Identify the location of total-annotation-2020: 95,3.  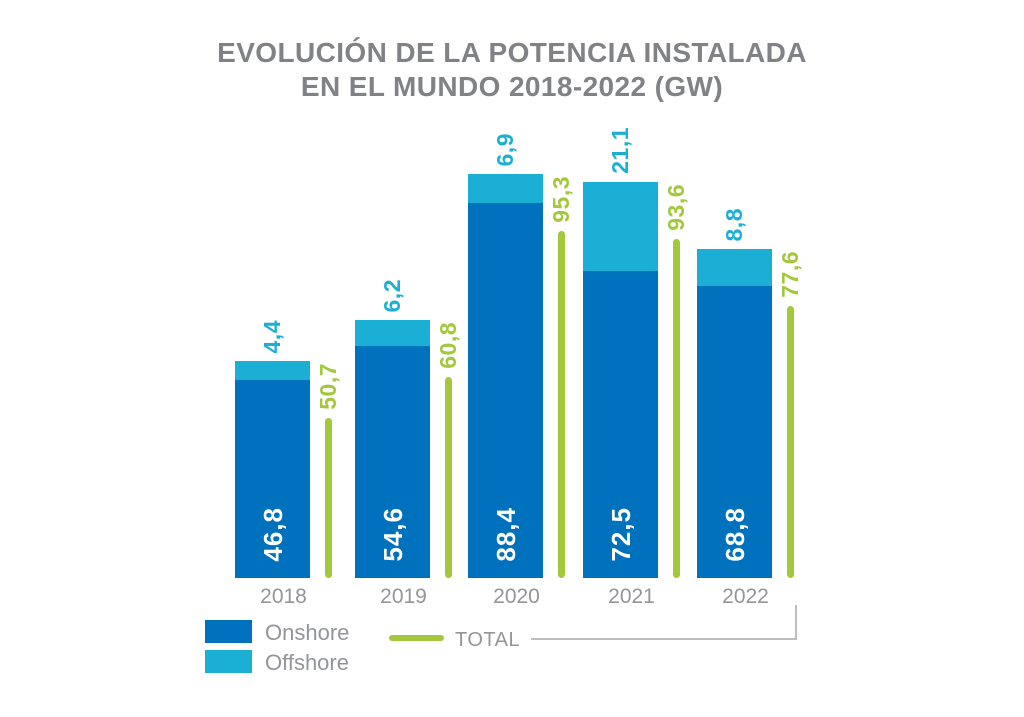
(562, 377).